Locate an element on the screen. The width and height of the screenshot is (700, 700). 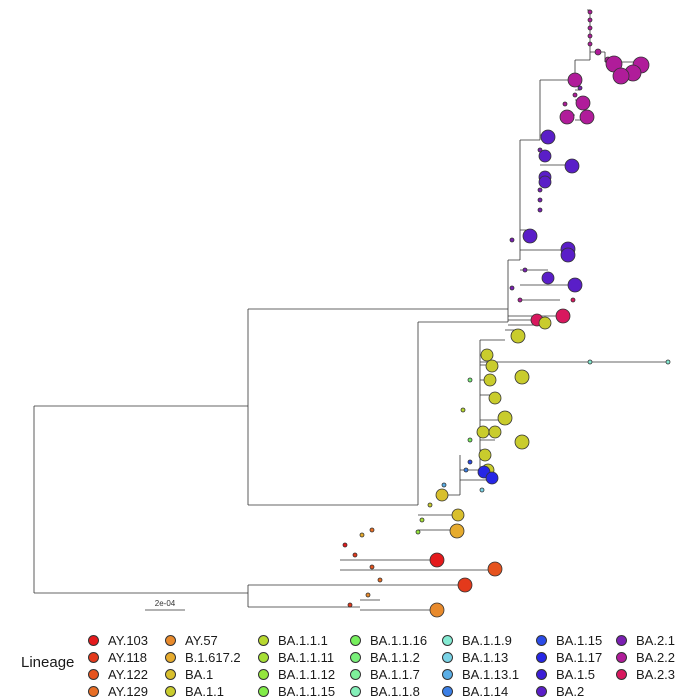
legend-item: BA.1.1.9 is located at coordinates (480, 640).